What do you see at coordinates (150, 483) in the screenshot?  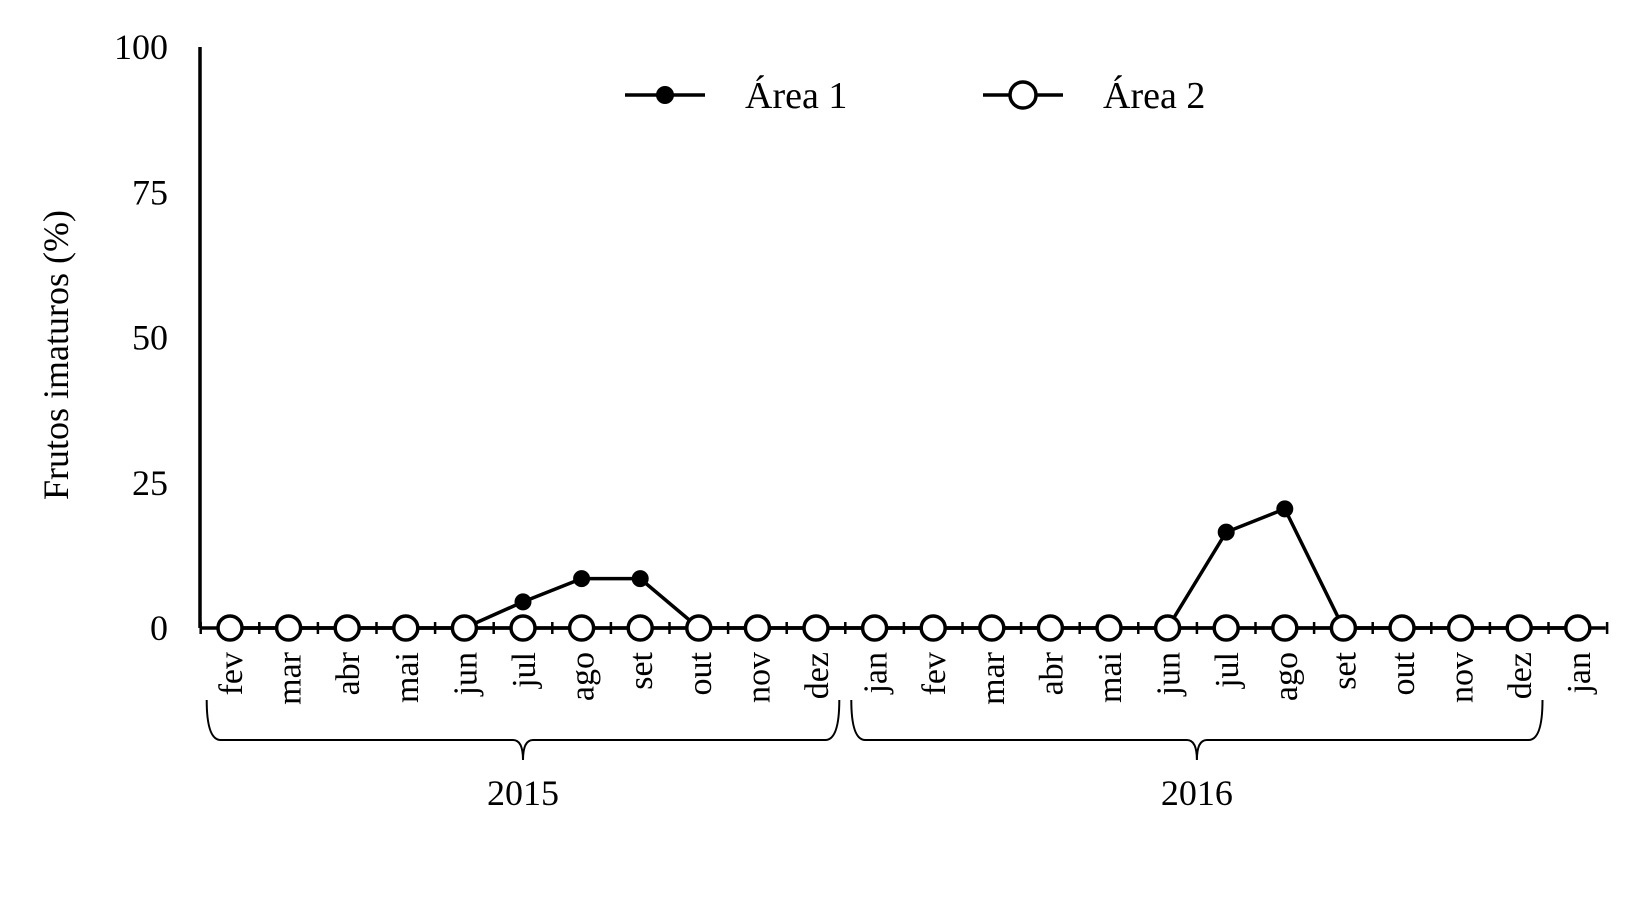 I see `y-tick-label: 25` at bounding box center [150, 483].